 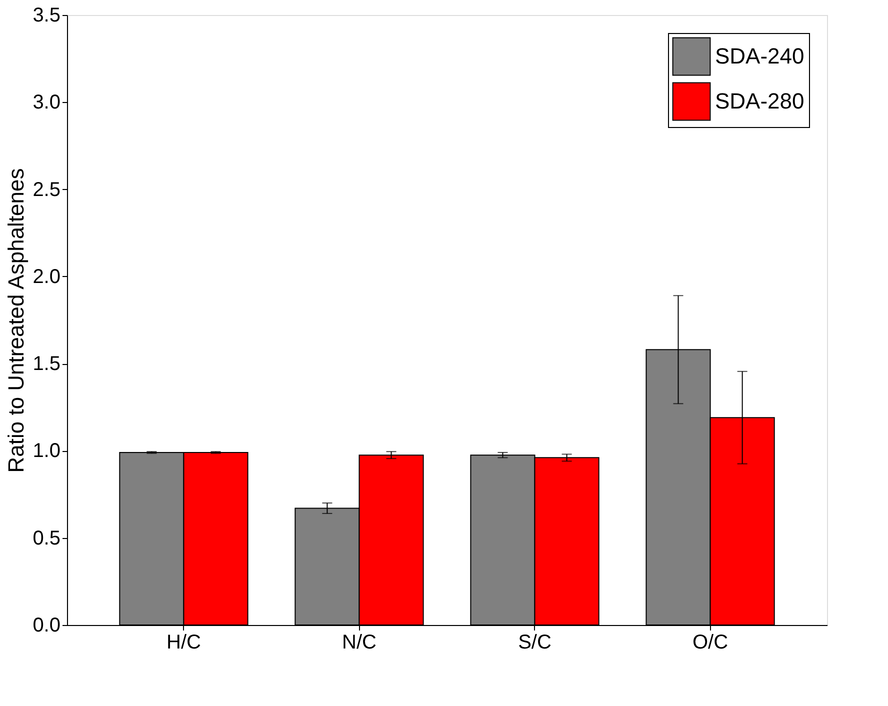 I want to click on x-tick-label: N/C, so click(x=359, y=643).